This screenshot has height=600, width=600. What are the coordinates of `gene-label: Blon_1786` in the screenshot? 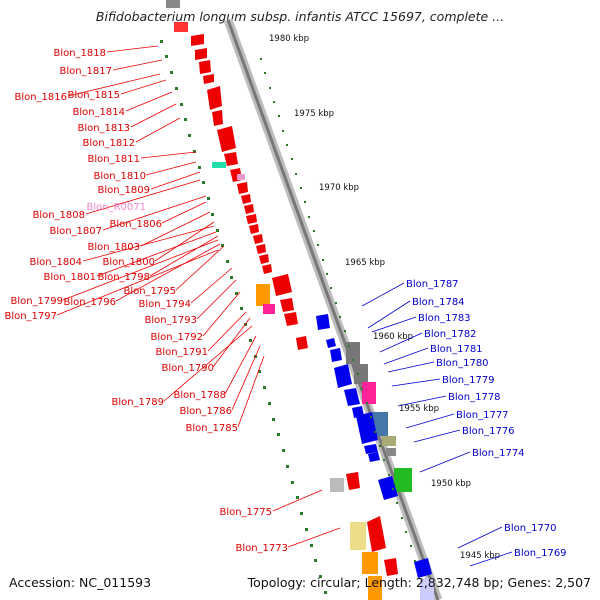 It's located at (205, 411).